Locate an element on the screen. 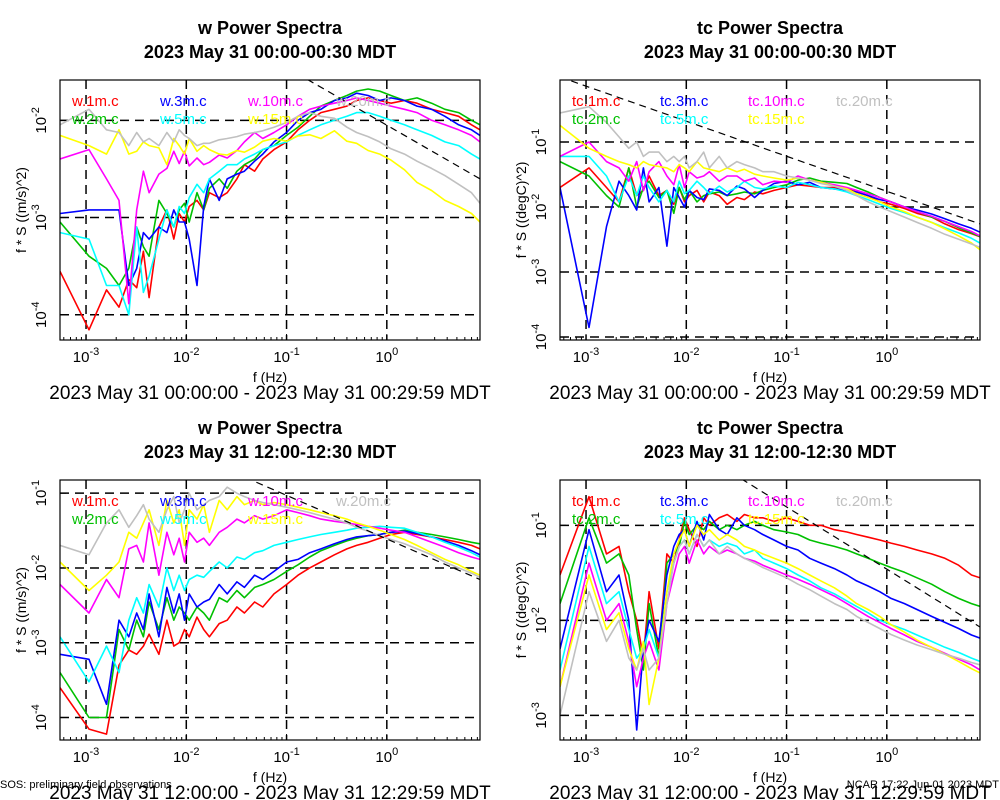 Image resolution: width=1000 pixels, height=800 pixels. series-line-w.1m.c is located at coordinates (270, 633).